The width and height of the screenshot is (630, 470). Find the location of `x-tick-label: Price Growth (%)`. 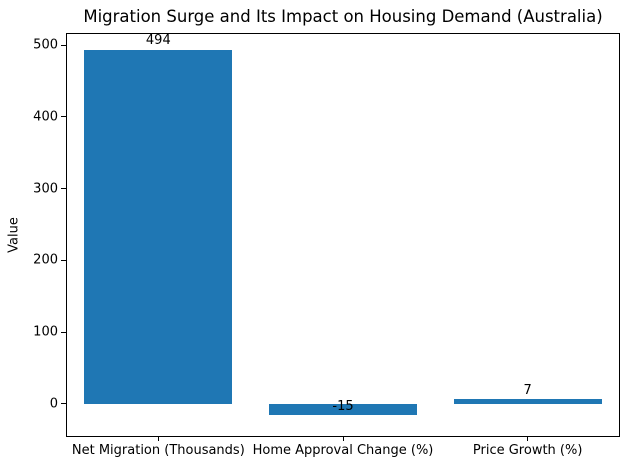

x-tick-label: Price Growth (%) is located at coordinates (527, 450).